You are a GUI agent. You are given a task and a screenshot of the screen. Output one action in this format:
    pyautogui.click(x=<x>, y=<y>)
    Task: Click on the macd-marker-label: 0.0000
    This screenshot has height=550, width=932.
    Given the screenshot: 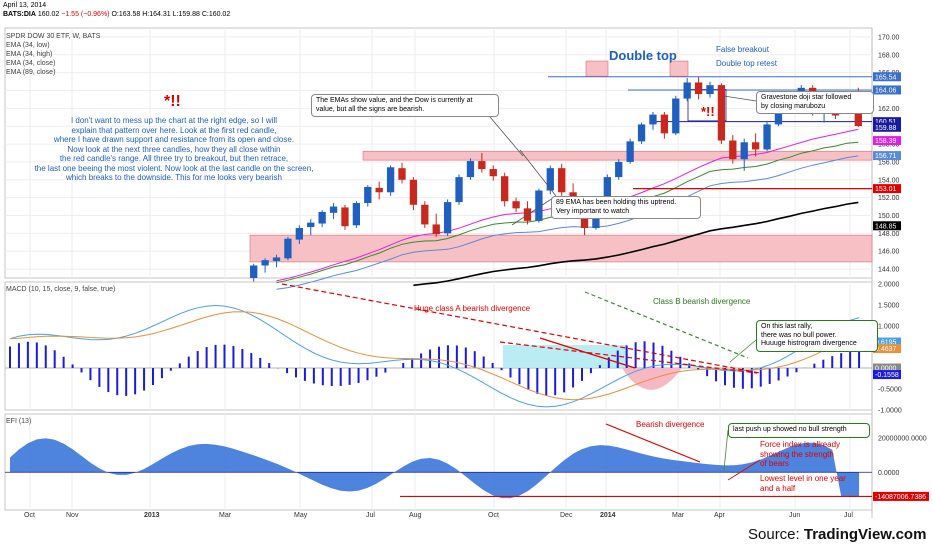 What is the action you would take?
    pyautogui.click(x=886, y=369)
    